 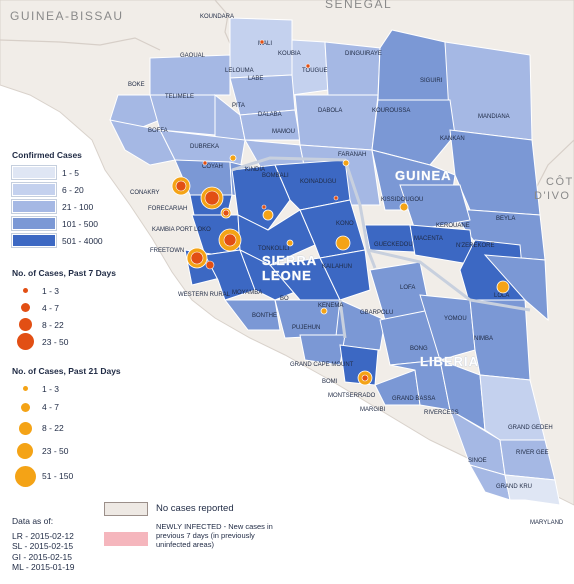 I want to click on district-label: MACENTA, so click(x=428, y=239).